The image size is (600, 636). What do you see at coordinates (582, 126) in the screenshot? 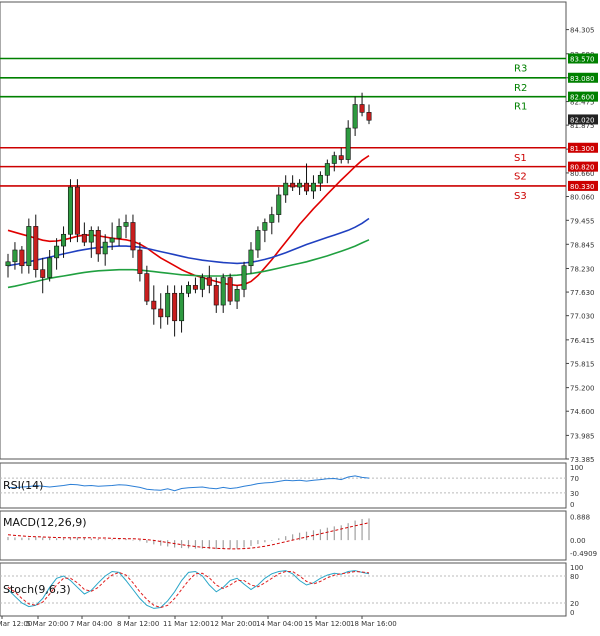
I see `price-tick-label: 81.875` at bounding box center [582, 126].